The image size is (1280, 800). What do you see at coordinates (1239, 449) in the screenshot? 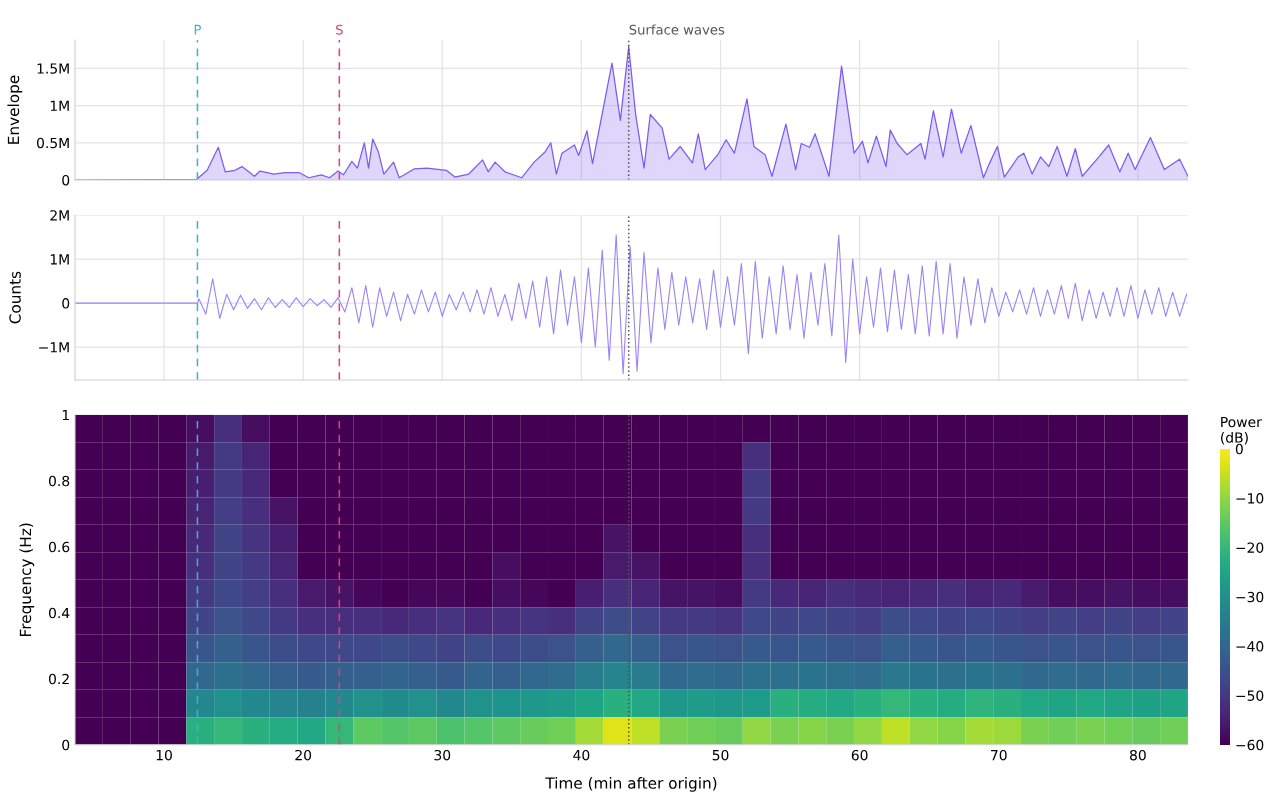
I see `color-bar-label: 0` at bounding box center [1239, 449].